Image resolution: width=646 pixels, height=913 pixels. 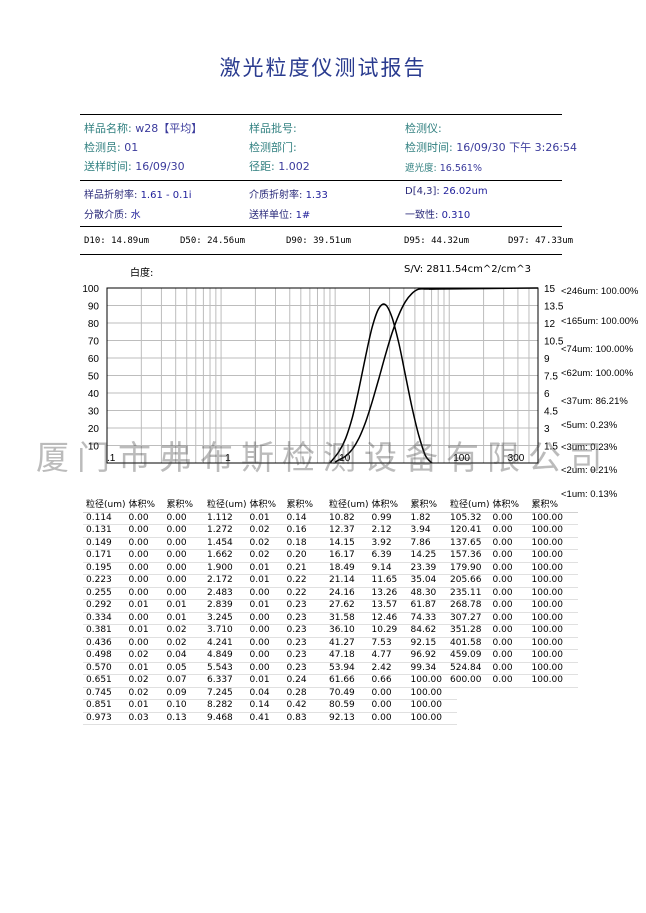 What do you see at coordinates (512, 568) in the screenshot?
I see `table-row: 179.90 0.00 100.00` at bounding box center [512, 568].